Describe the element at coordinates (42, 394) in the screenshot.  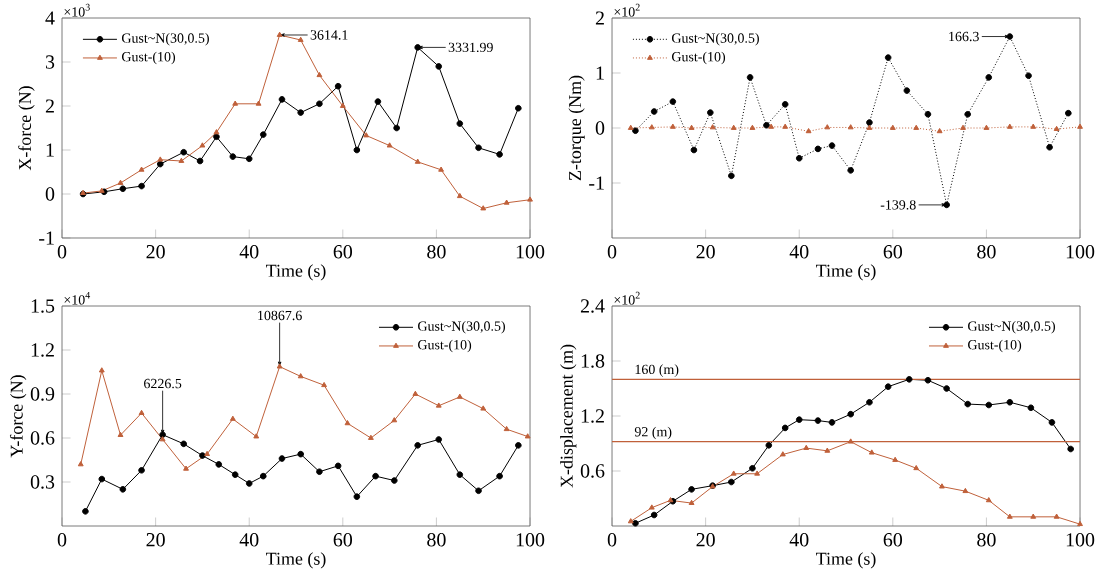
I see `y-tick-label: 0.9` at that location.